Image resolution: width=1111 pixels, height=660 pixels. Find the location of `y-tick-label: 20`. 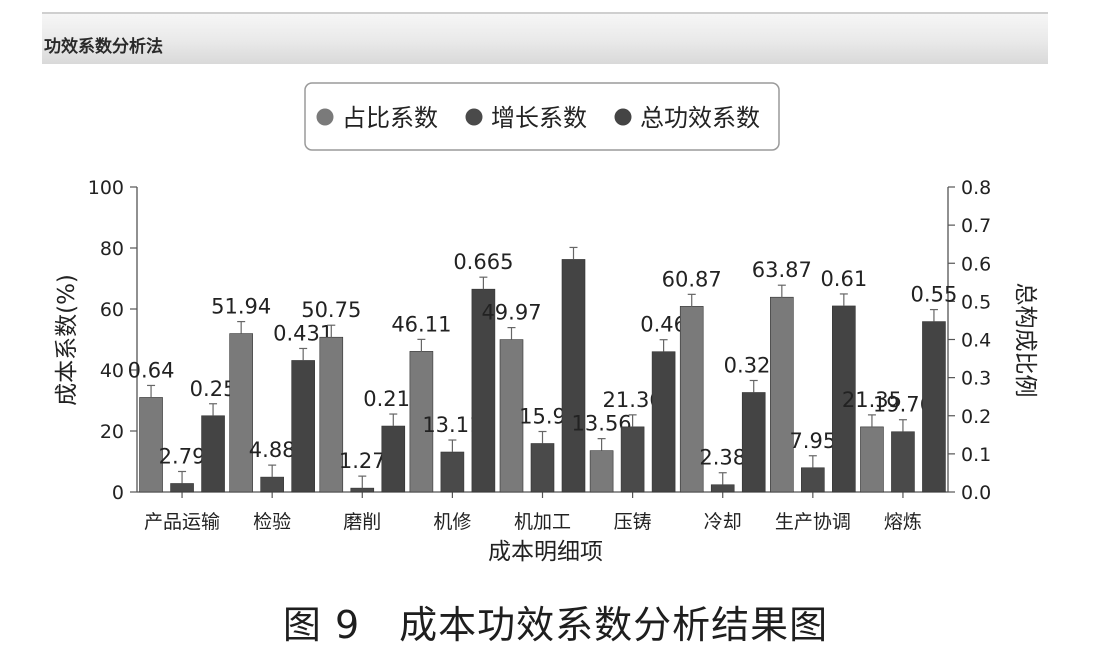

y-tick-label: 20 is located at coordinates (112, 432).